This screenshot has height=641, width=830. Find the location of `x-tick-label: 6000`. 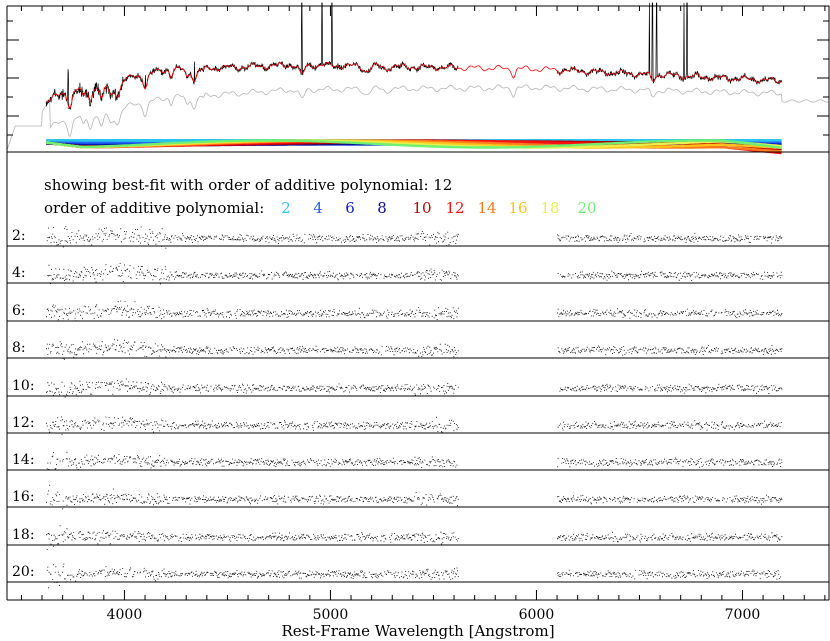

x-tick-label: 6000 is located at coordinates (537, 615).